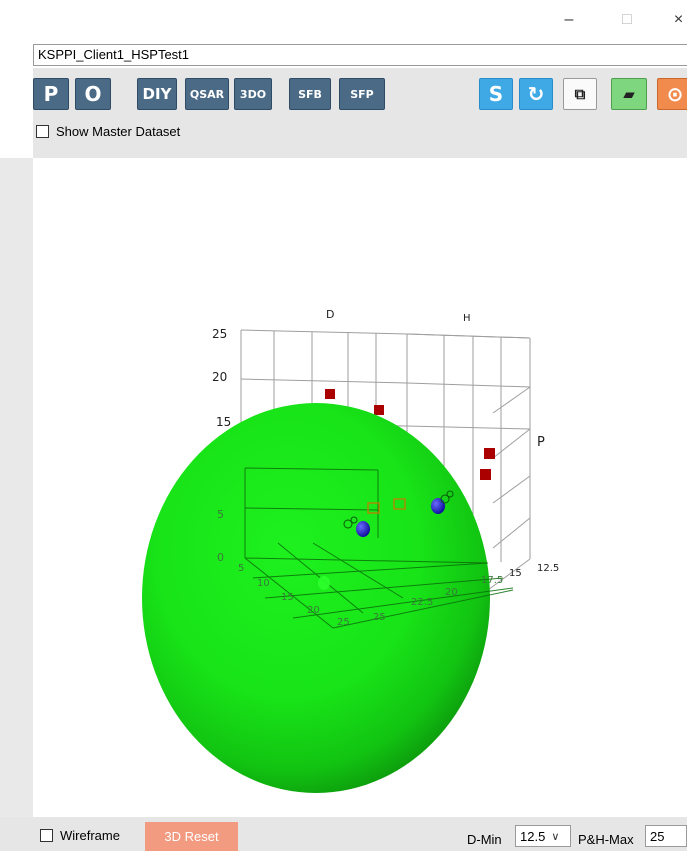 This screenshot has height=851, width=687. Describe the element at coordinates (657, 836) in the screenshot. I see `ph-max-value: 25` at that location.